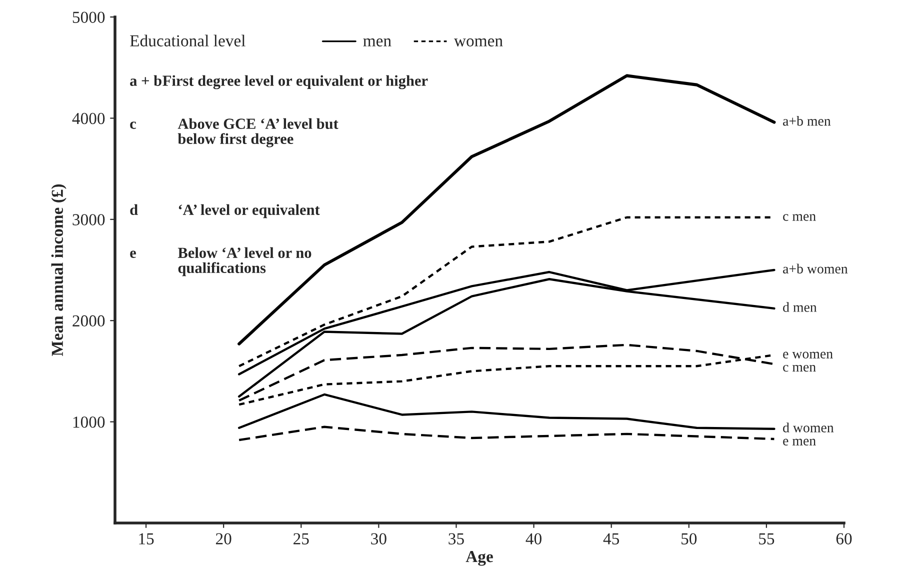  Describe the element at coordinates (224, 538) in the screenshot. I see `x-tick-label: 20` at that location.